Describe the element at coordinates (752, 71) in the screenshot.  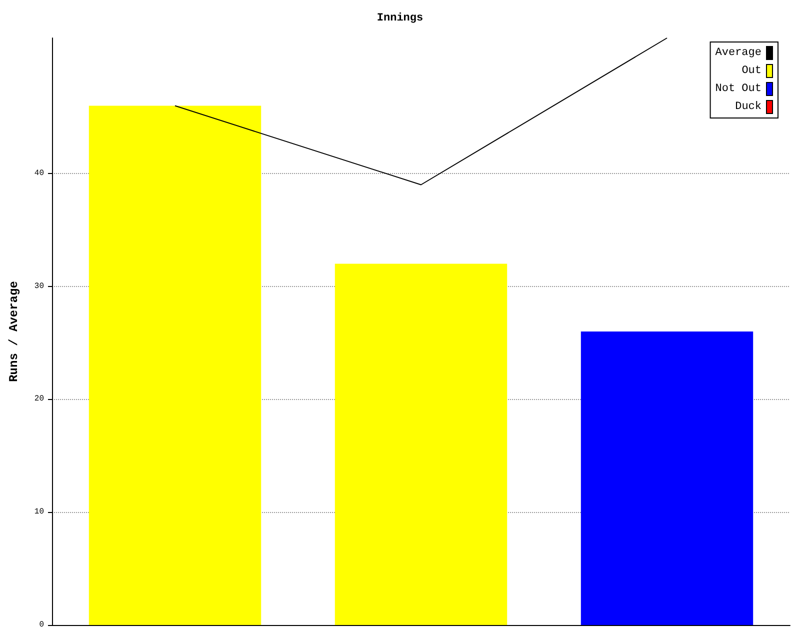
I see `legend-label: Out` at that location.